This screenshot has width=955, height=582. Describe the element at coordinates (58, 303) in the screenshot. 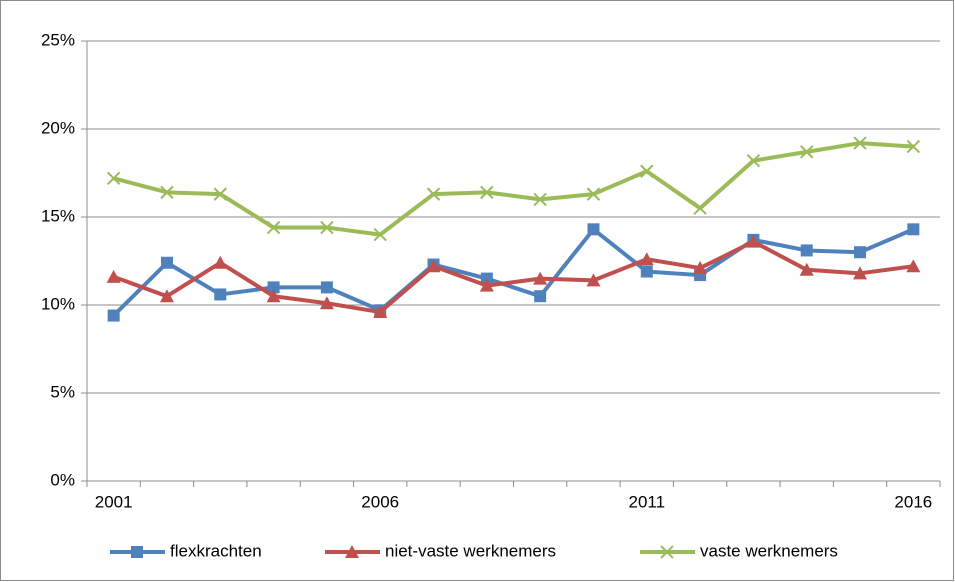

I see `y-tick-label: 10%` at that location.